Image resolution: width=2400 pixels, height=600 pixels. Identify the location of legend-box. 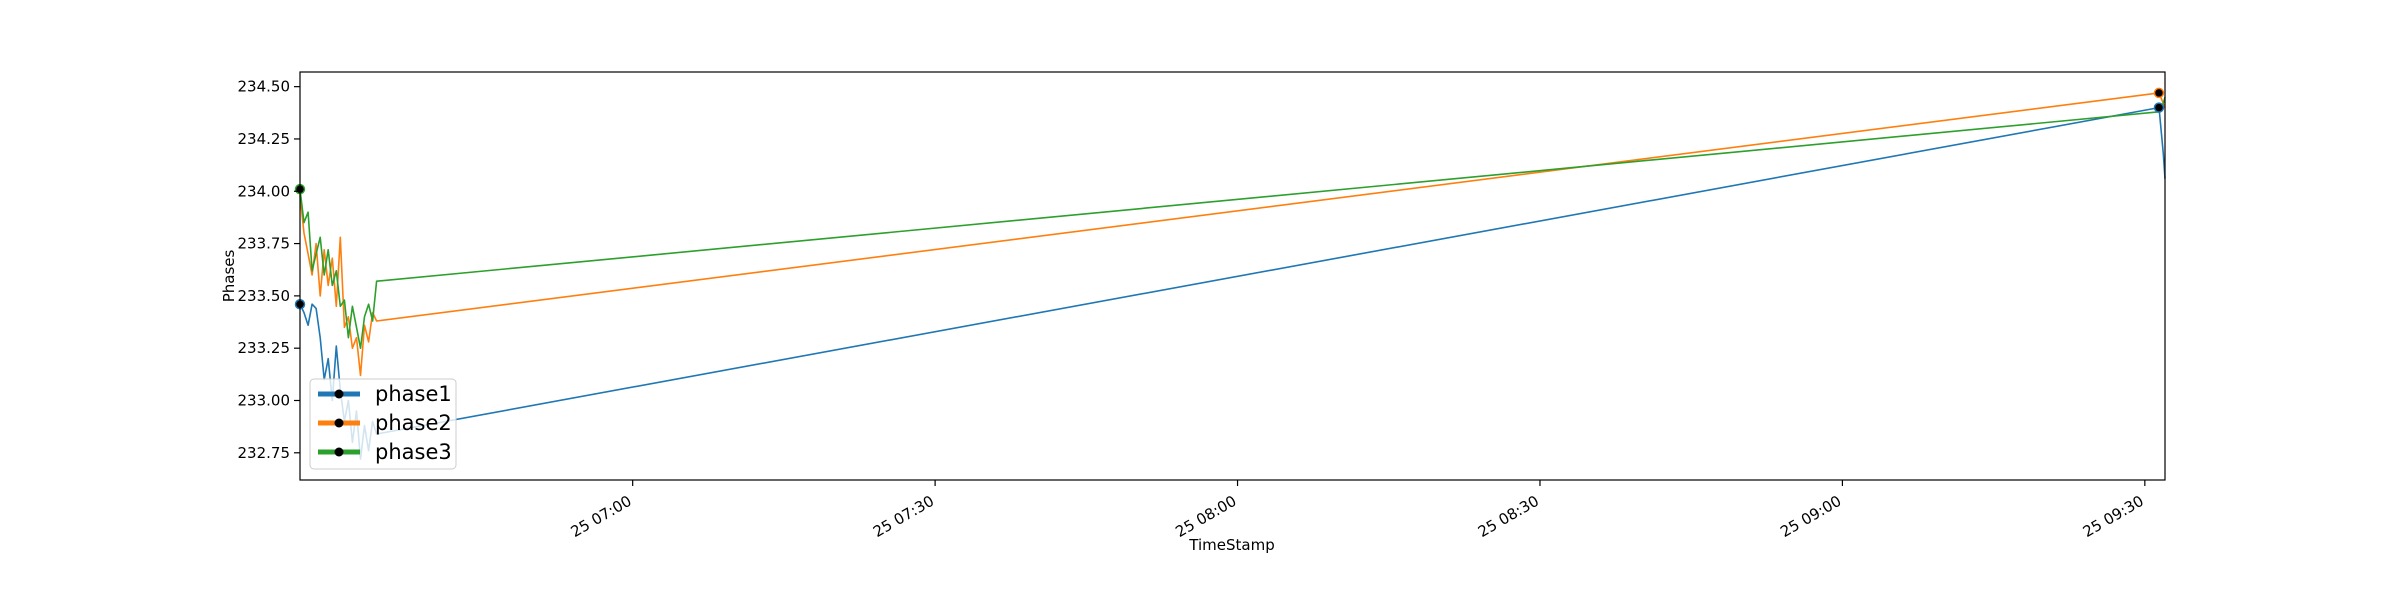
(383, 424).